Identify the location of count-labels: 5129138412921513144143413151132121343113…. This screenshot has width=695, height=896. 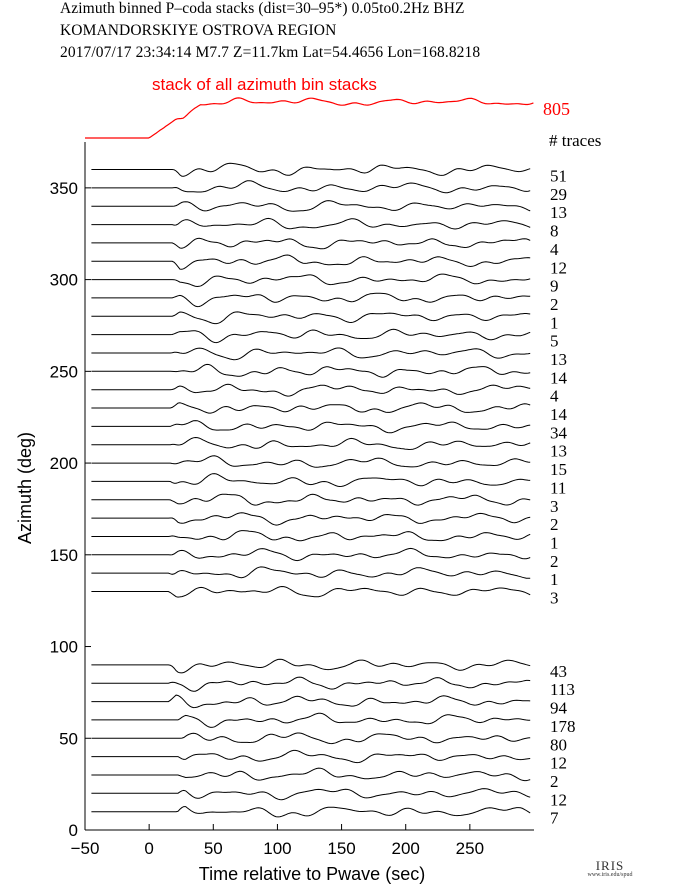
(563, 497).